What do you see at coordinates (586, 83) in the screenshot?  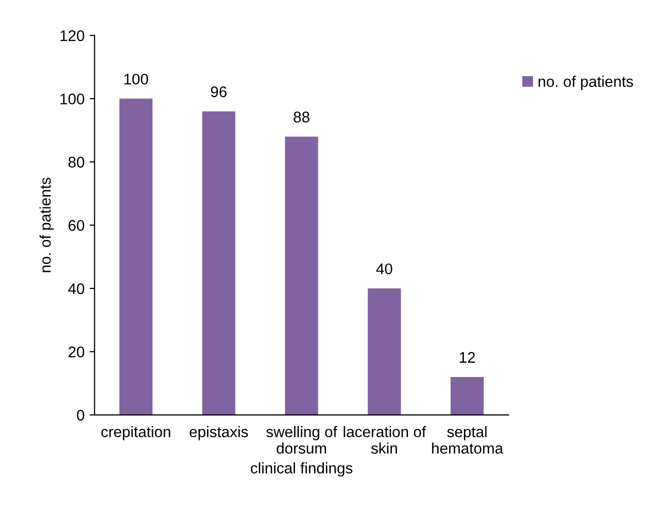 I see `legend-label: no. of patients` at bounding box center [586, 83].